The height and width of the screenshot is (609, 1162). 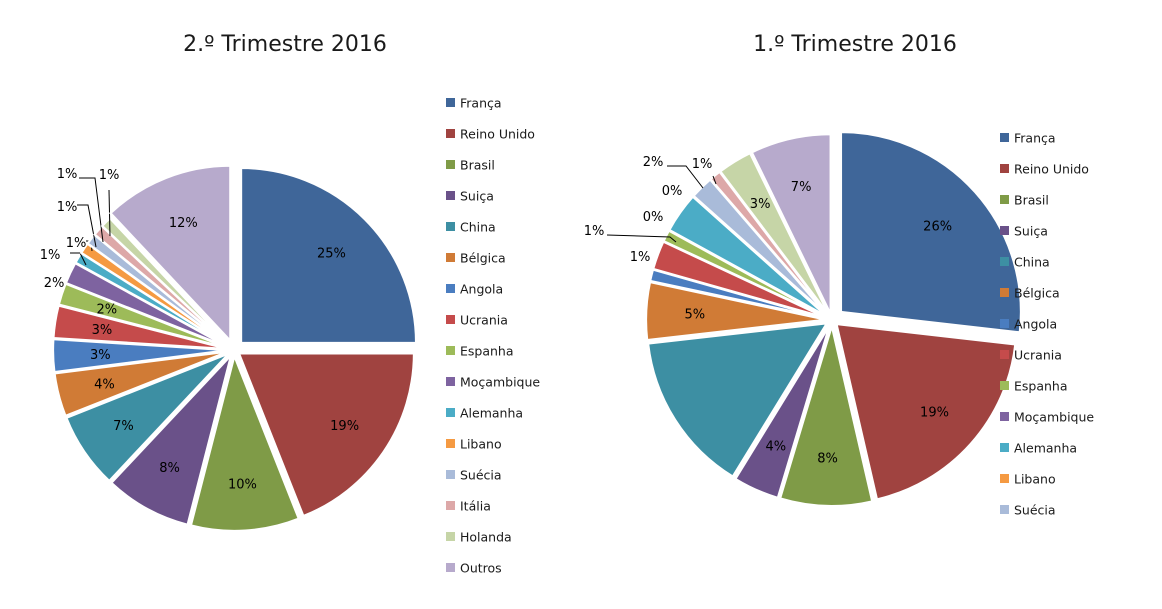 What do you see at coordinates (1004, 137) in the screenshot?
I see `legend-swatch-q1-franca` at bounding box center [1004, 137].